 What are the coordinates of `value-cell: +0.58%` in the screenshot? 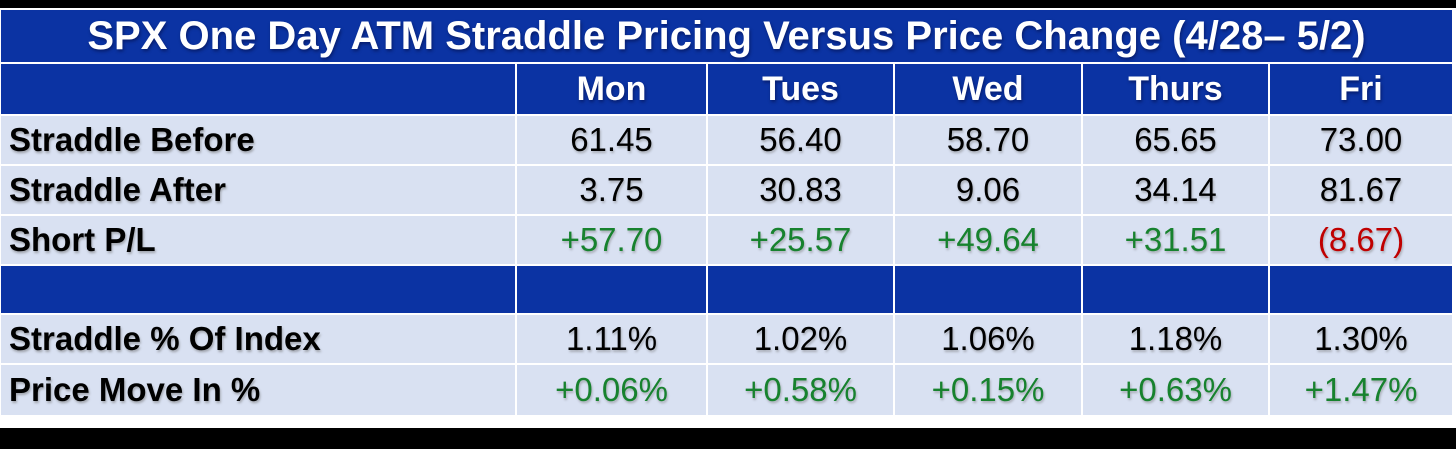 It's located at (800, 390).